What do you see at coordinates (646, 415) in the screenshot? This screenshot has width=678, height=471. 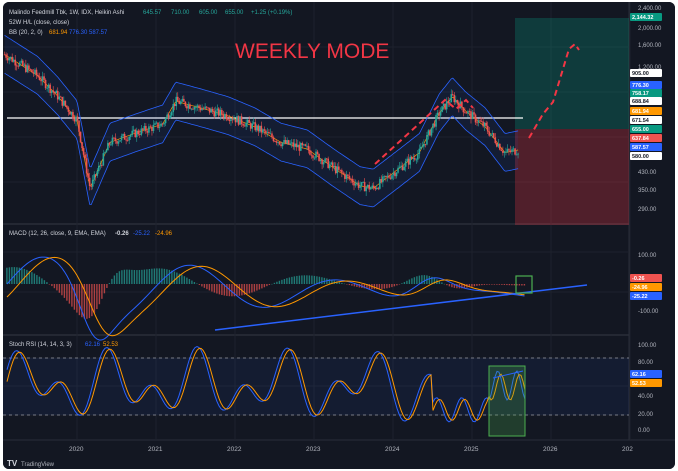 I see `rsi-axis-tick: 20.00` at bounding box center [646, 415].